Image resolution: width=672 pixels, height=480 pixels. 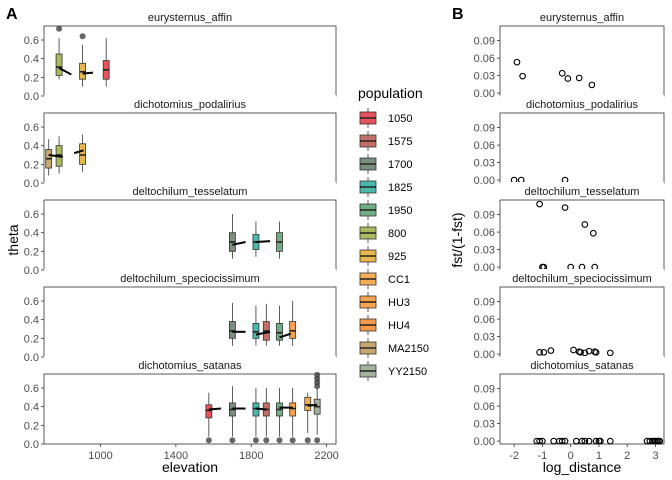 What do you see at coordinates (582, 467) in the screenshot?
I see `x-axis-title: log_distance` at bounding box center [582, 467].